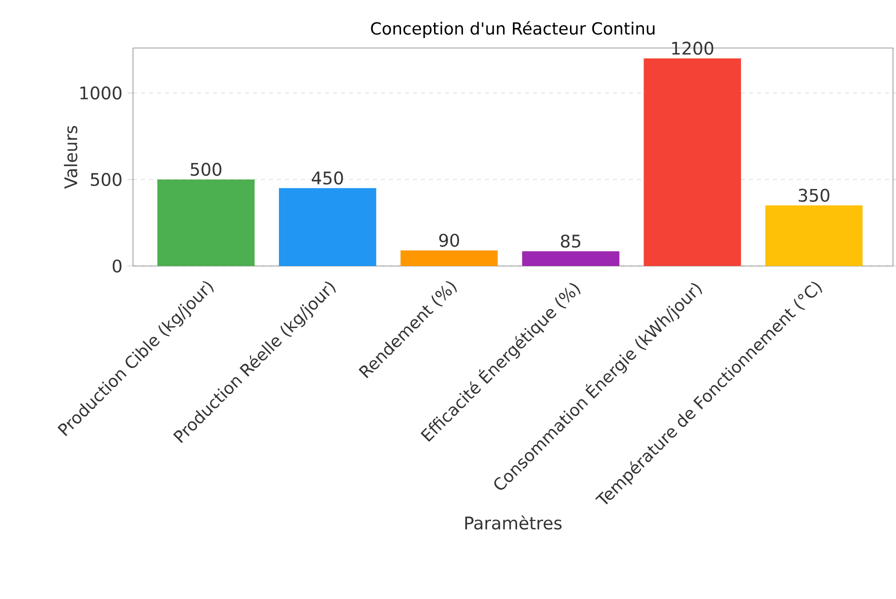  What do you see at coordinates (570, 241) in the screenshot?
I see `data-label: 85` at bounding box center [570, 241].